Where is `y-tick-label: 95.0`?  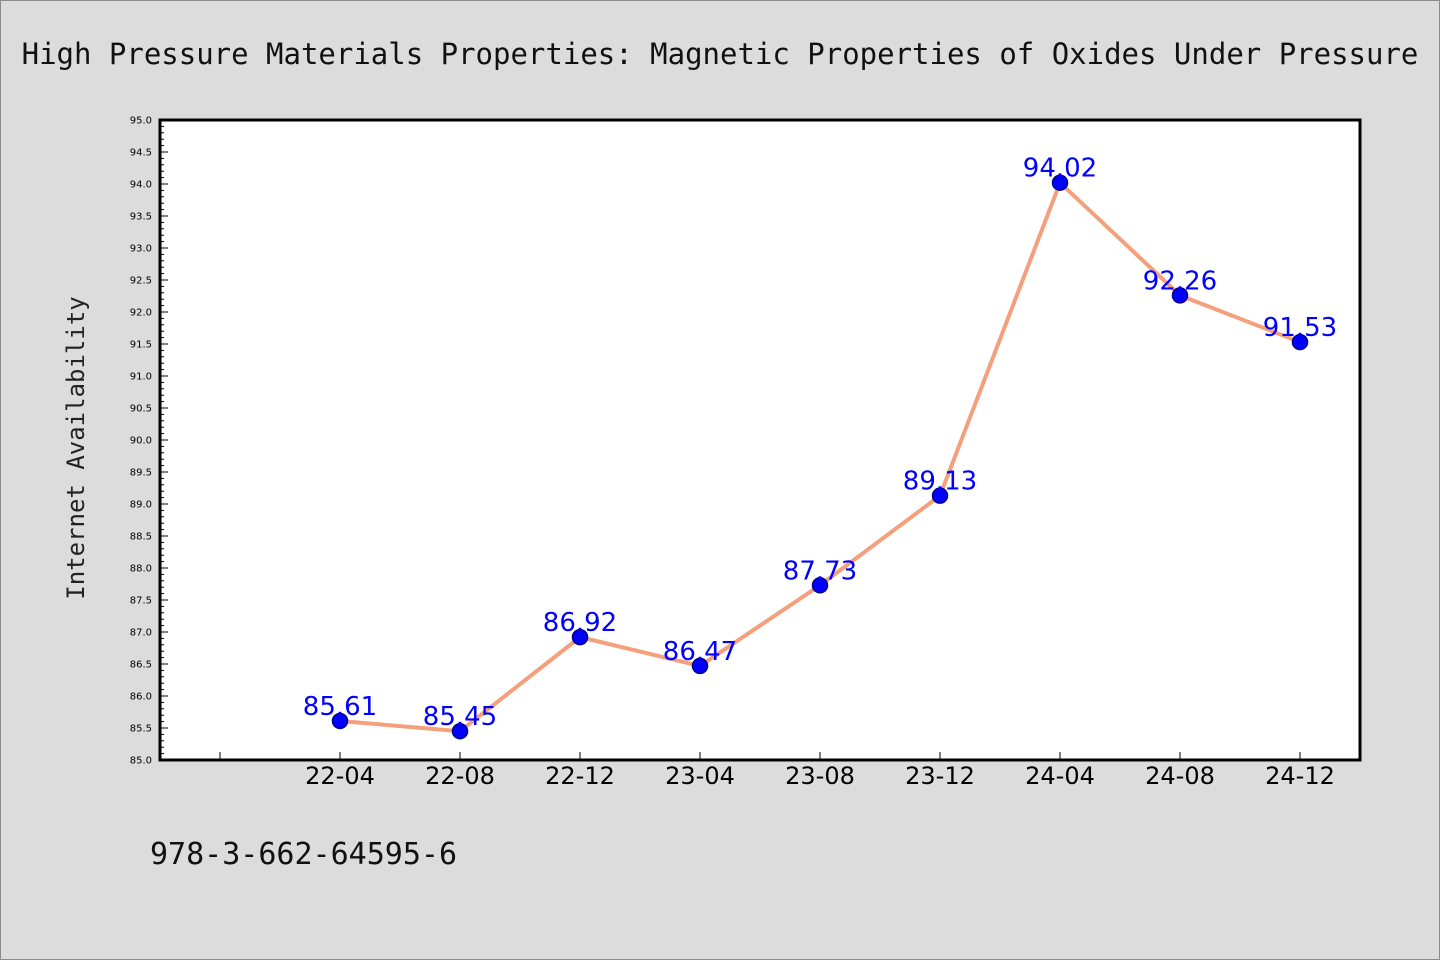
y-tick-label: 95.0 is located at coordinates (141, 121).